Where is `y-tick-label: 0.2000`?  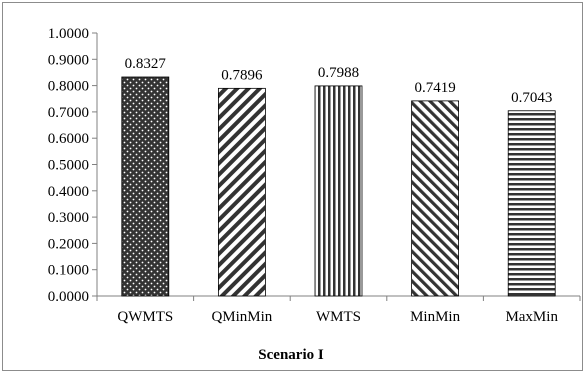 y-tick-label: 0.2000 is located at coordinates (68, 244).